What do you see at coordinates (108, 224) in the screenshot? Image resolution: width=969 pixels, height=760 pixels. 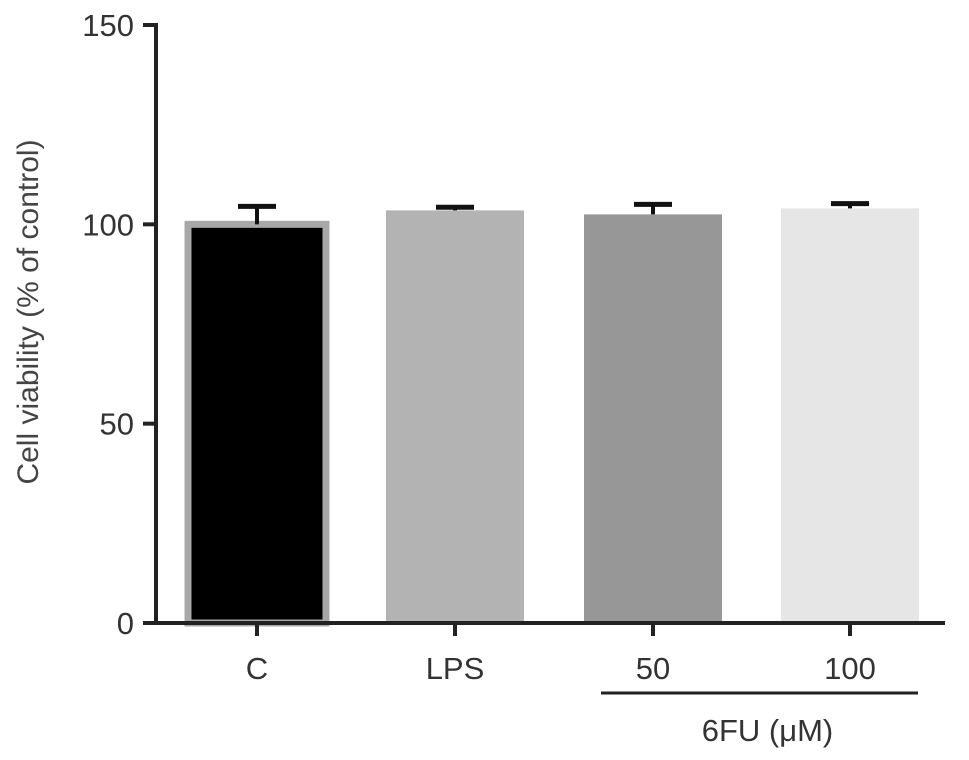 I see `y-tick-label-100: 100` at bounding box center [108, 224].